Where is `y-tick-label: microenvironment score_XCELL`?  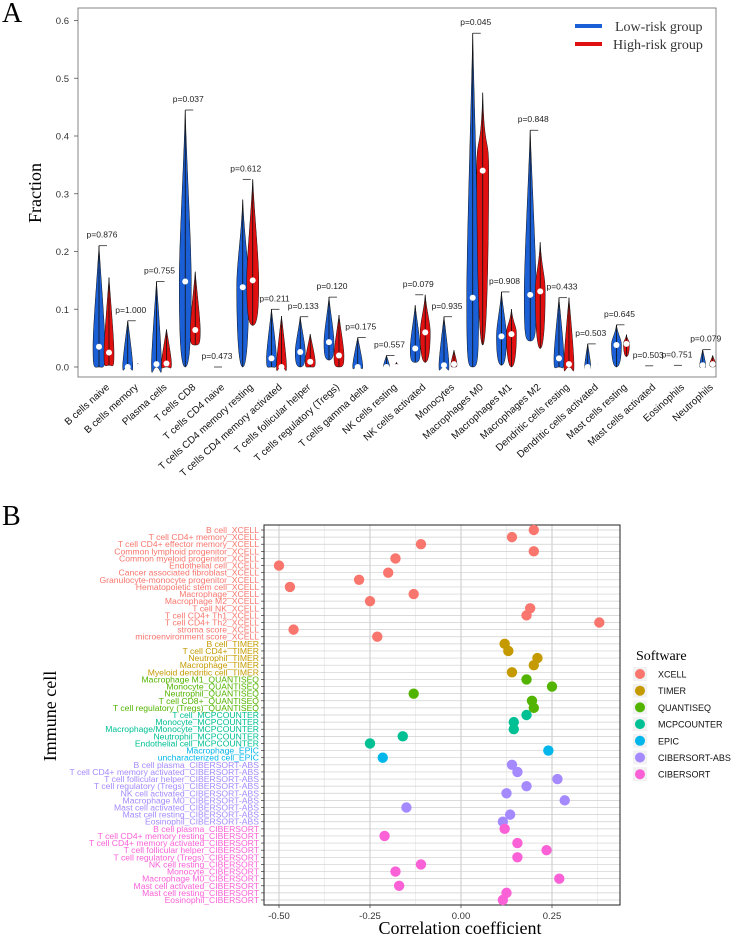
y-tick-label: microenvironment score_XCELL is located at coordinates (197, 637).